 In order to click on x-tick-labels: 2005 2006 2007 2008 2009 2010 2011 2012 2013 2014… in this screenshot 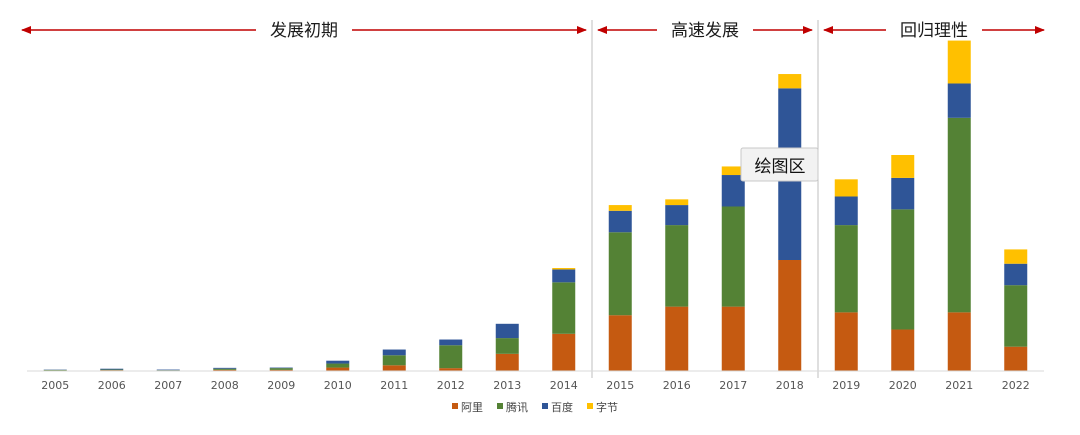, I will do `click(535, 385)`.